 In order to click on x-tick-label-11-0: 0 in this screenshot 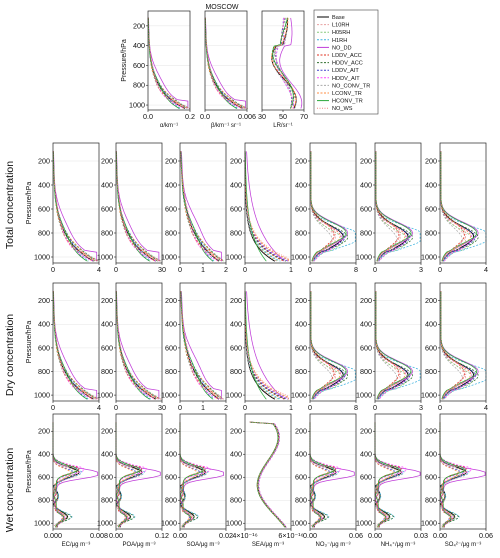, I will do `click(116, 407)`.